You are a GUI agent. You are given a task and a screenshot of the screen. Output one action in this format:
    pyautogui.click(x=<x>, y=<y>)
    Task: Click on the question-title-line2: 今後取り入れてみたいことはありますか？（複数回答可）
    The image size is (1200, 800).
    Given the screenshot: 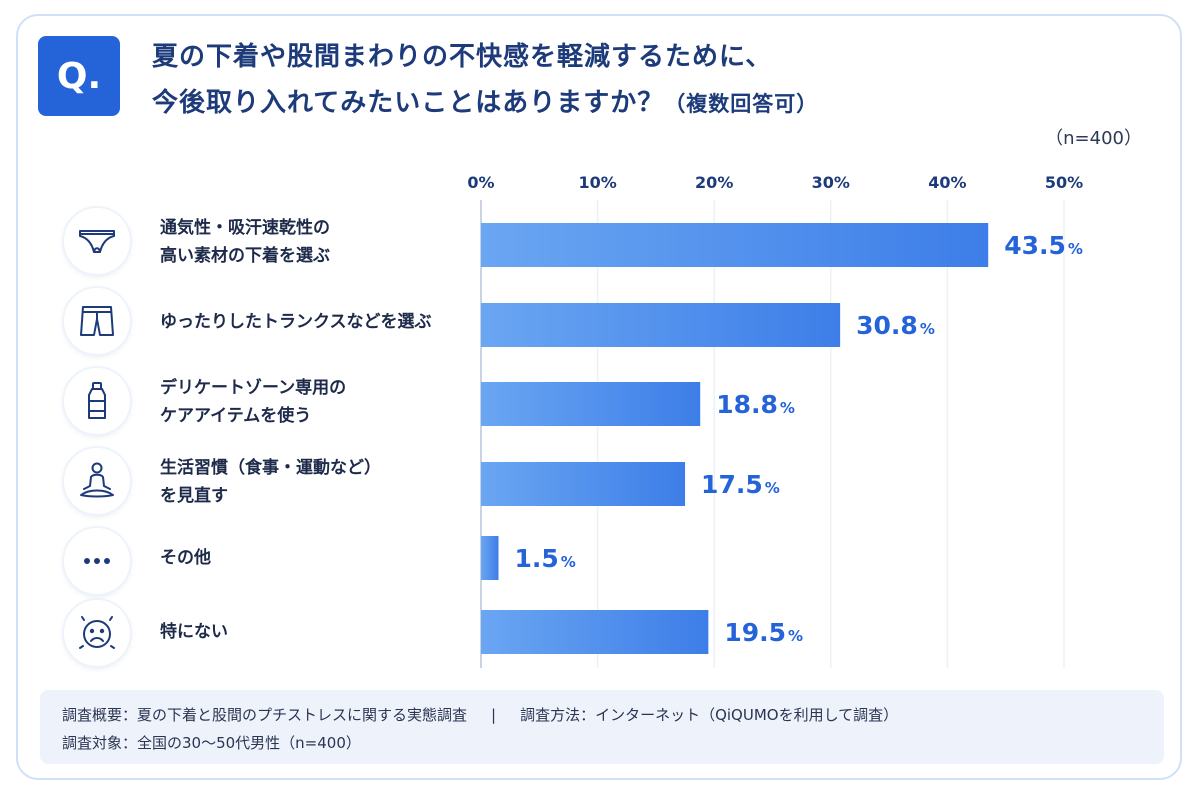 What is the action you would take?
    pyautogui.click(x=485, y=100)
    